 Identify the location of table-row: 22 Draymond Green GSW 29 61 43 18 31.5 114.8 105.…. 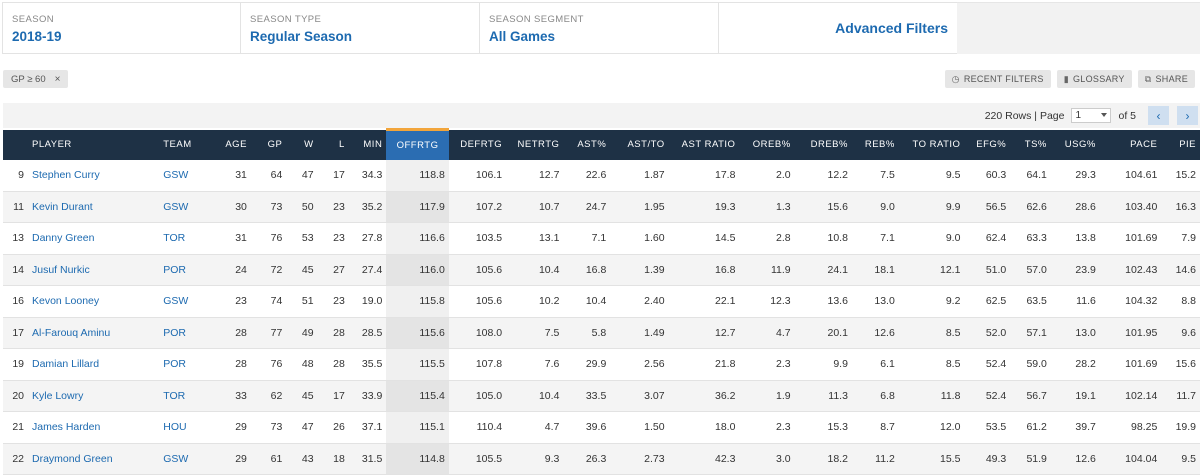
(601, 459).